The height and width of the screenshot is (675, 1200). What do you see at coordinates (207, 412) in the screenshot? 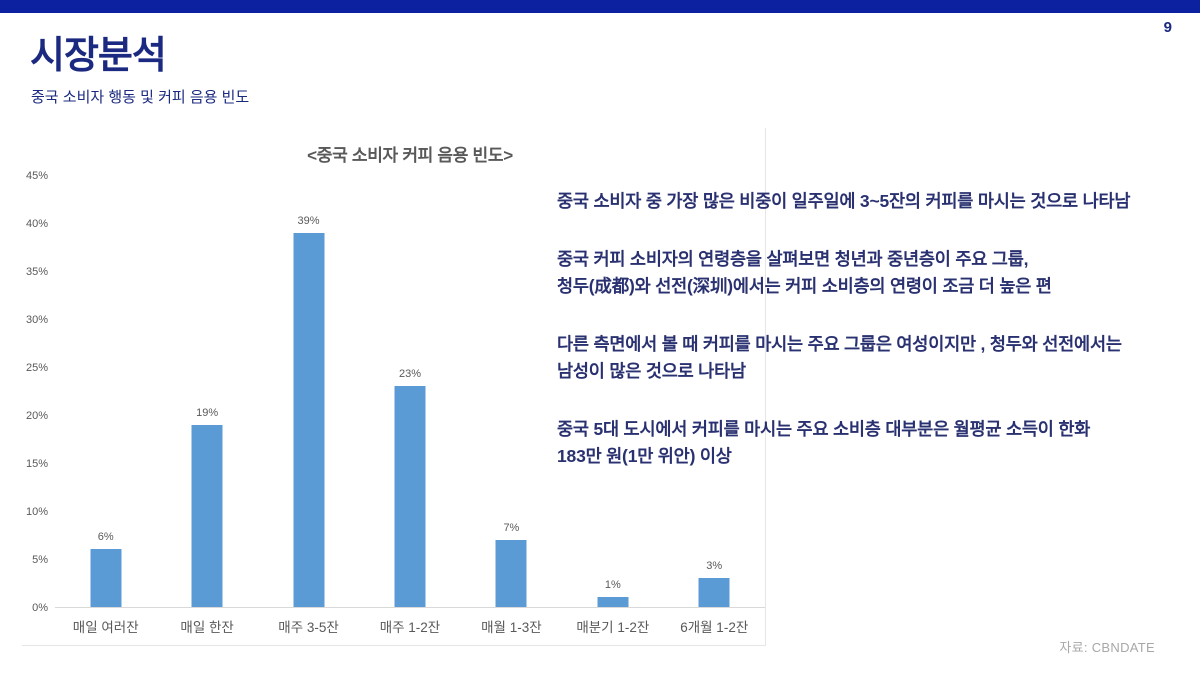
I see `bar-value-label: 19%` at bounding box center [207, 412].